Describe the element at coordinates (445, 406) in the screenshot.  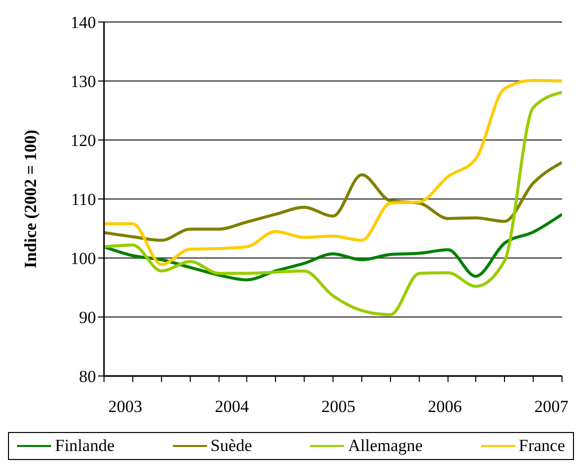
I see `x-tick-label: 2006` at that location.